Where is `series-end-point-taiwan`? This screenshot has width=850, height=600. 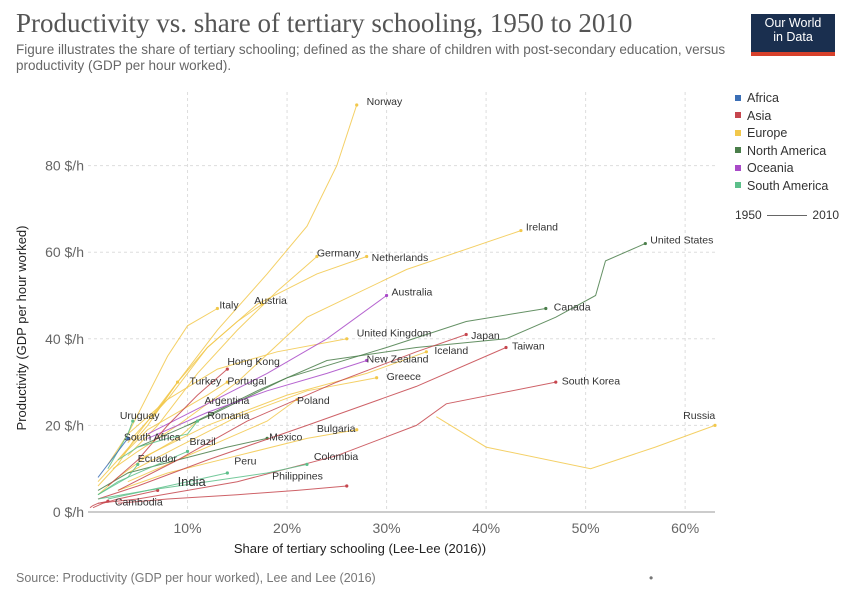
series-end-point-taiwan is located at coordinates (506, 347).